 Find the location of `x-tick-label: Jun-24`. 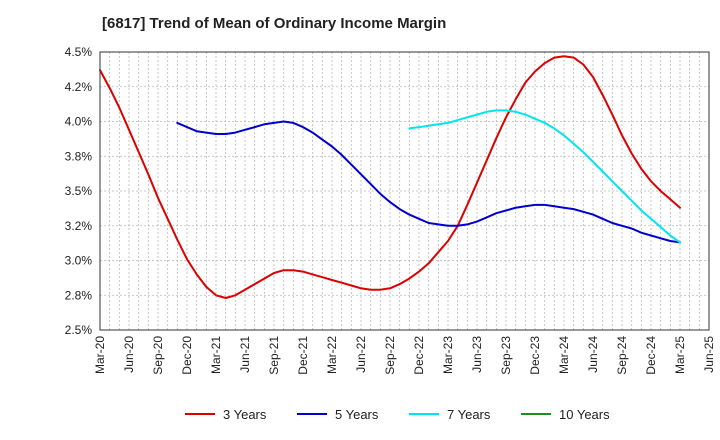

x-tick-label: Jun-24 is located at coordinates (593, 354).